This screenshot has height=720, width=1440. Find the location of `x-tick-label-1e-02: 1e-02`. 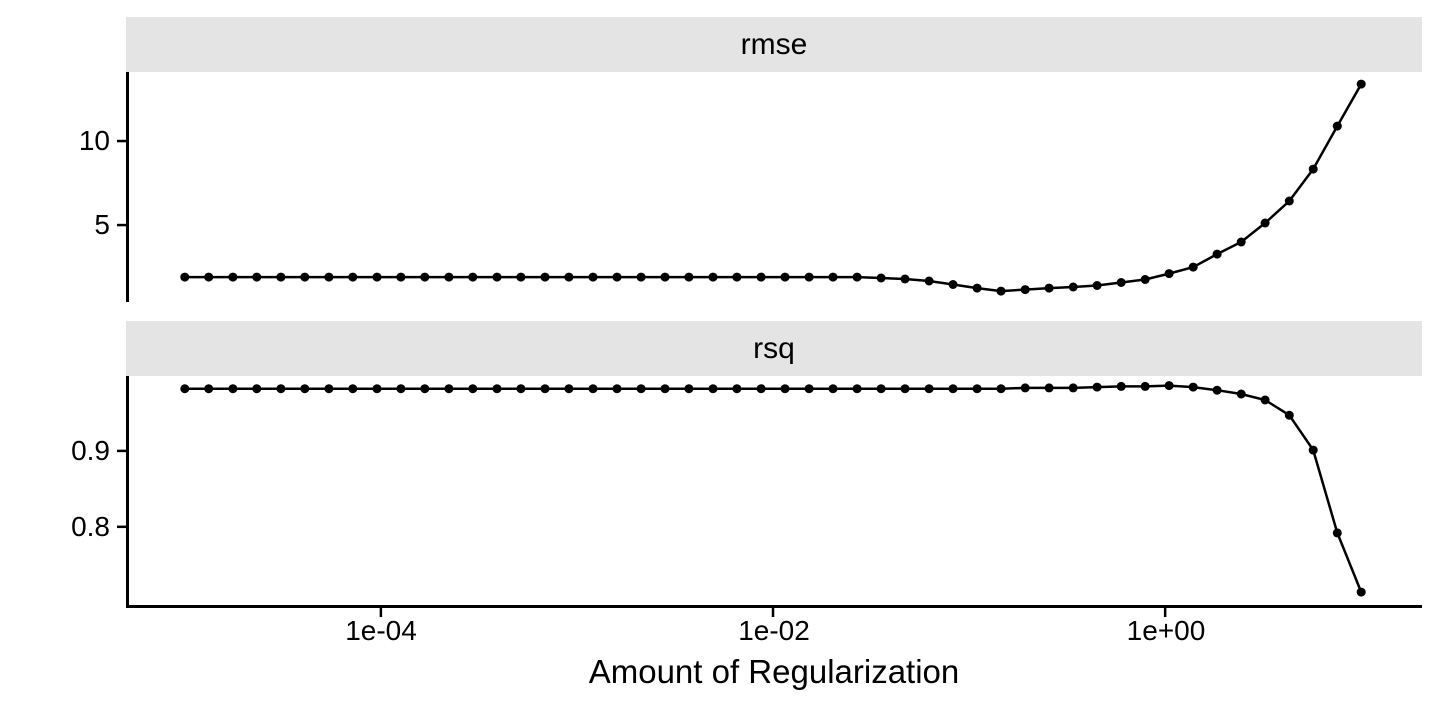

x-tick-label-1e-02: 1e-02 is located at coordinates (774, 630).